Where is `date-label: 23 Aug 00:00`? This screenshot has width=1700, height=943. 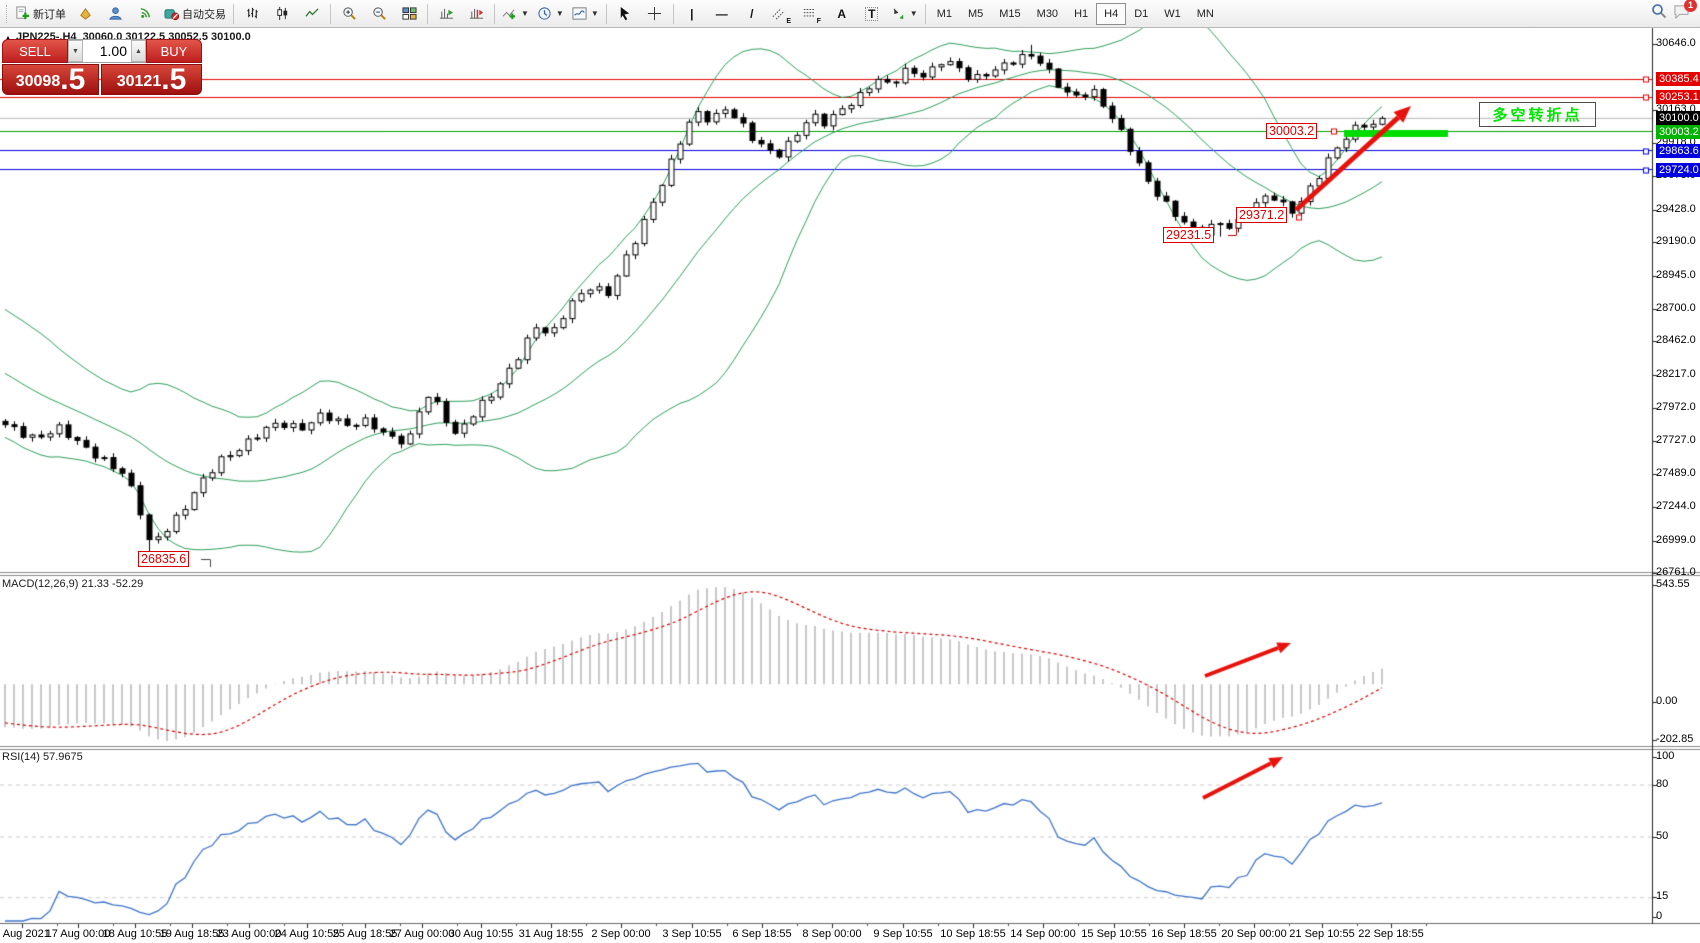
date-label: 23 Aug 00:00 is located at coordinates (249, 934).